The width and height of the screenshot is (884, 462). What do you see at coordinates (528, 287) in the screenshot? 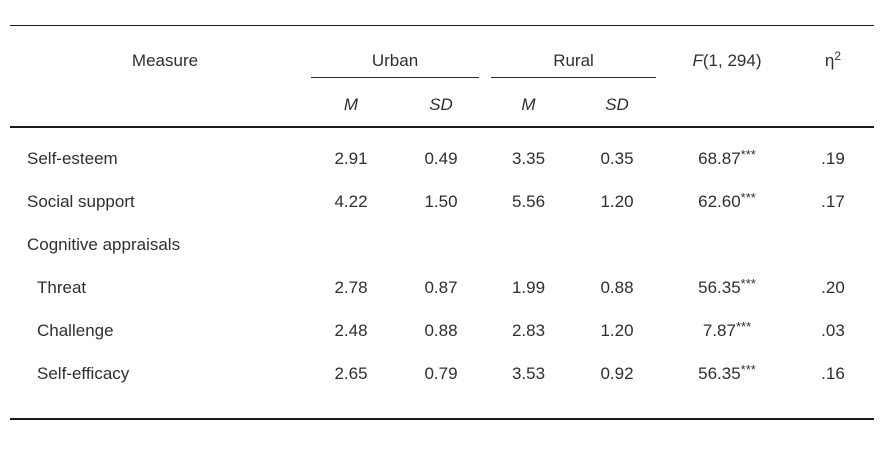
I see `rural-mean: 1.99` at bounding box center [528, 287].